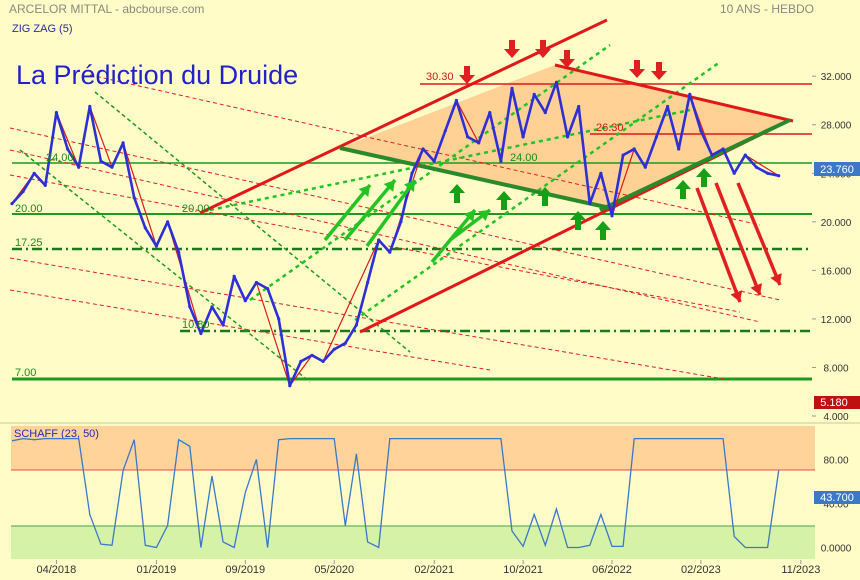  I want to click on x-tick-label: 11/2023, so click(800, 570).